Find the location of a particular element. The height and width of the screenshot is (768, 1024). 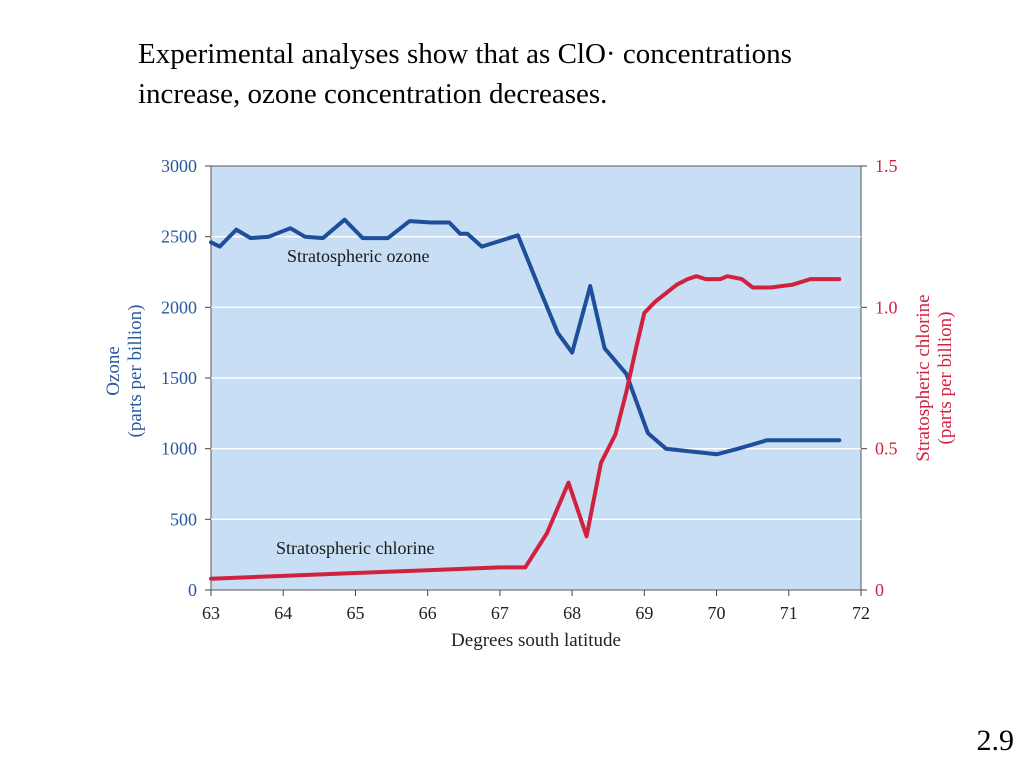

x-tick-label: 71 is located at coordinates (789, 613).